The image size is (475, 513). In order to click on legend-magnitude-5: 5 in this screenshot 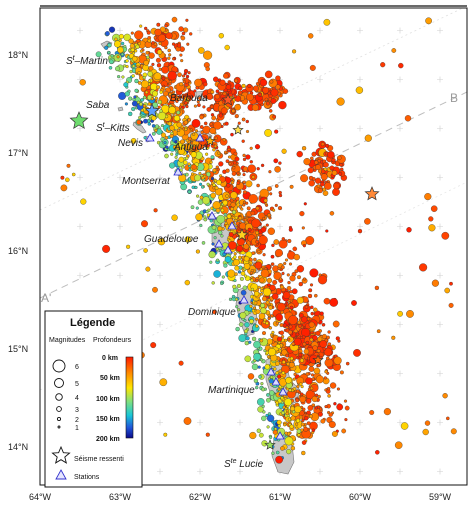, I will do `click(77, 384)`.